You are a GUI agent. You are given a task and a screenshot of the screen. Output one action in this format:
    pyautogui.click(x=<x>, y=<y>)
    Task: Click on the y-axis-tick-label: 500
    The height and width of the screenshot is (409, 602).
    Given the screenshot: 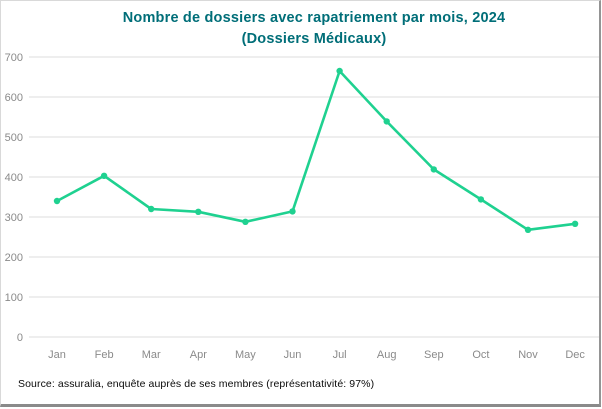 What is the action you would take?
    pyautogui.click(x=14, y=138)
    